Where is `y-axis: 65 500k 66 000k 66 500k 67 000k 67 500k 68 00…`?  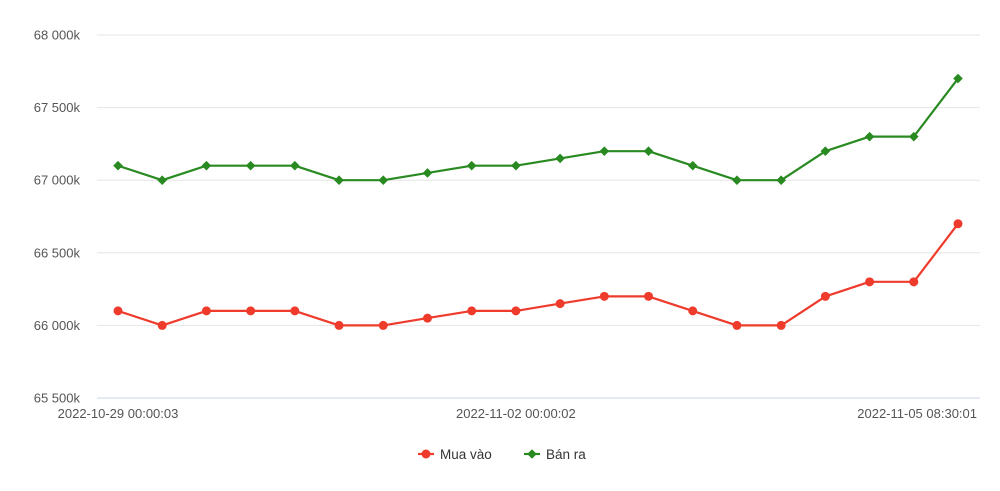 y-axis: 65 500k 66 000k 66 500k 67 000k 67 500k 68 00… is located at coordinates (57, 217).